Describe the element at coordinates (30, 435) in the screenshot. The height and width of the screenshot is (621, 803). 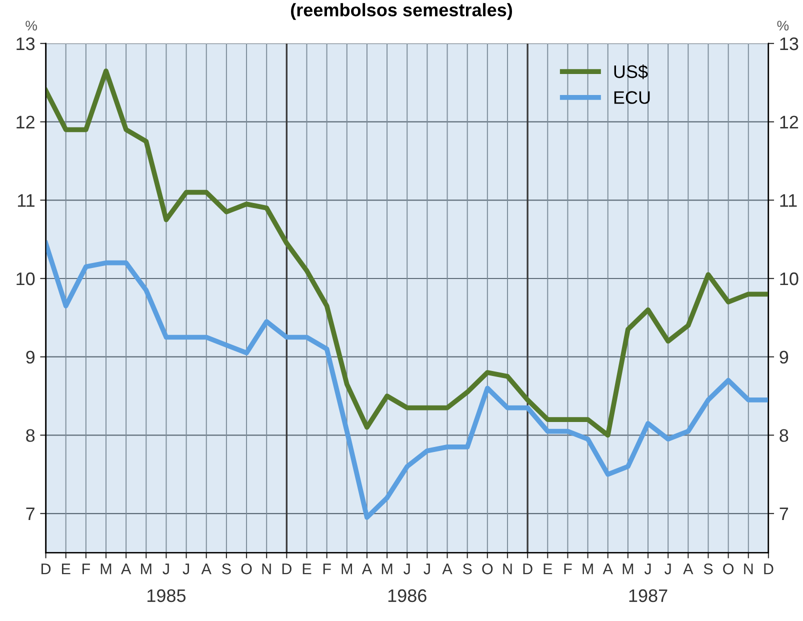
I see `y-tick-label: 8` at that location.